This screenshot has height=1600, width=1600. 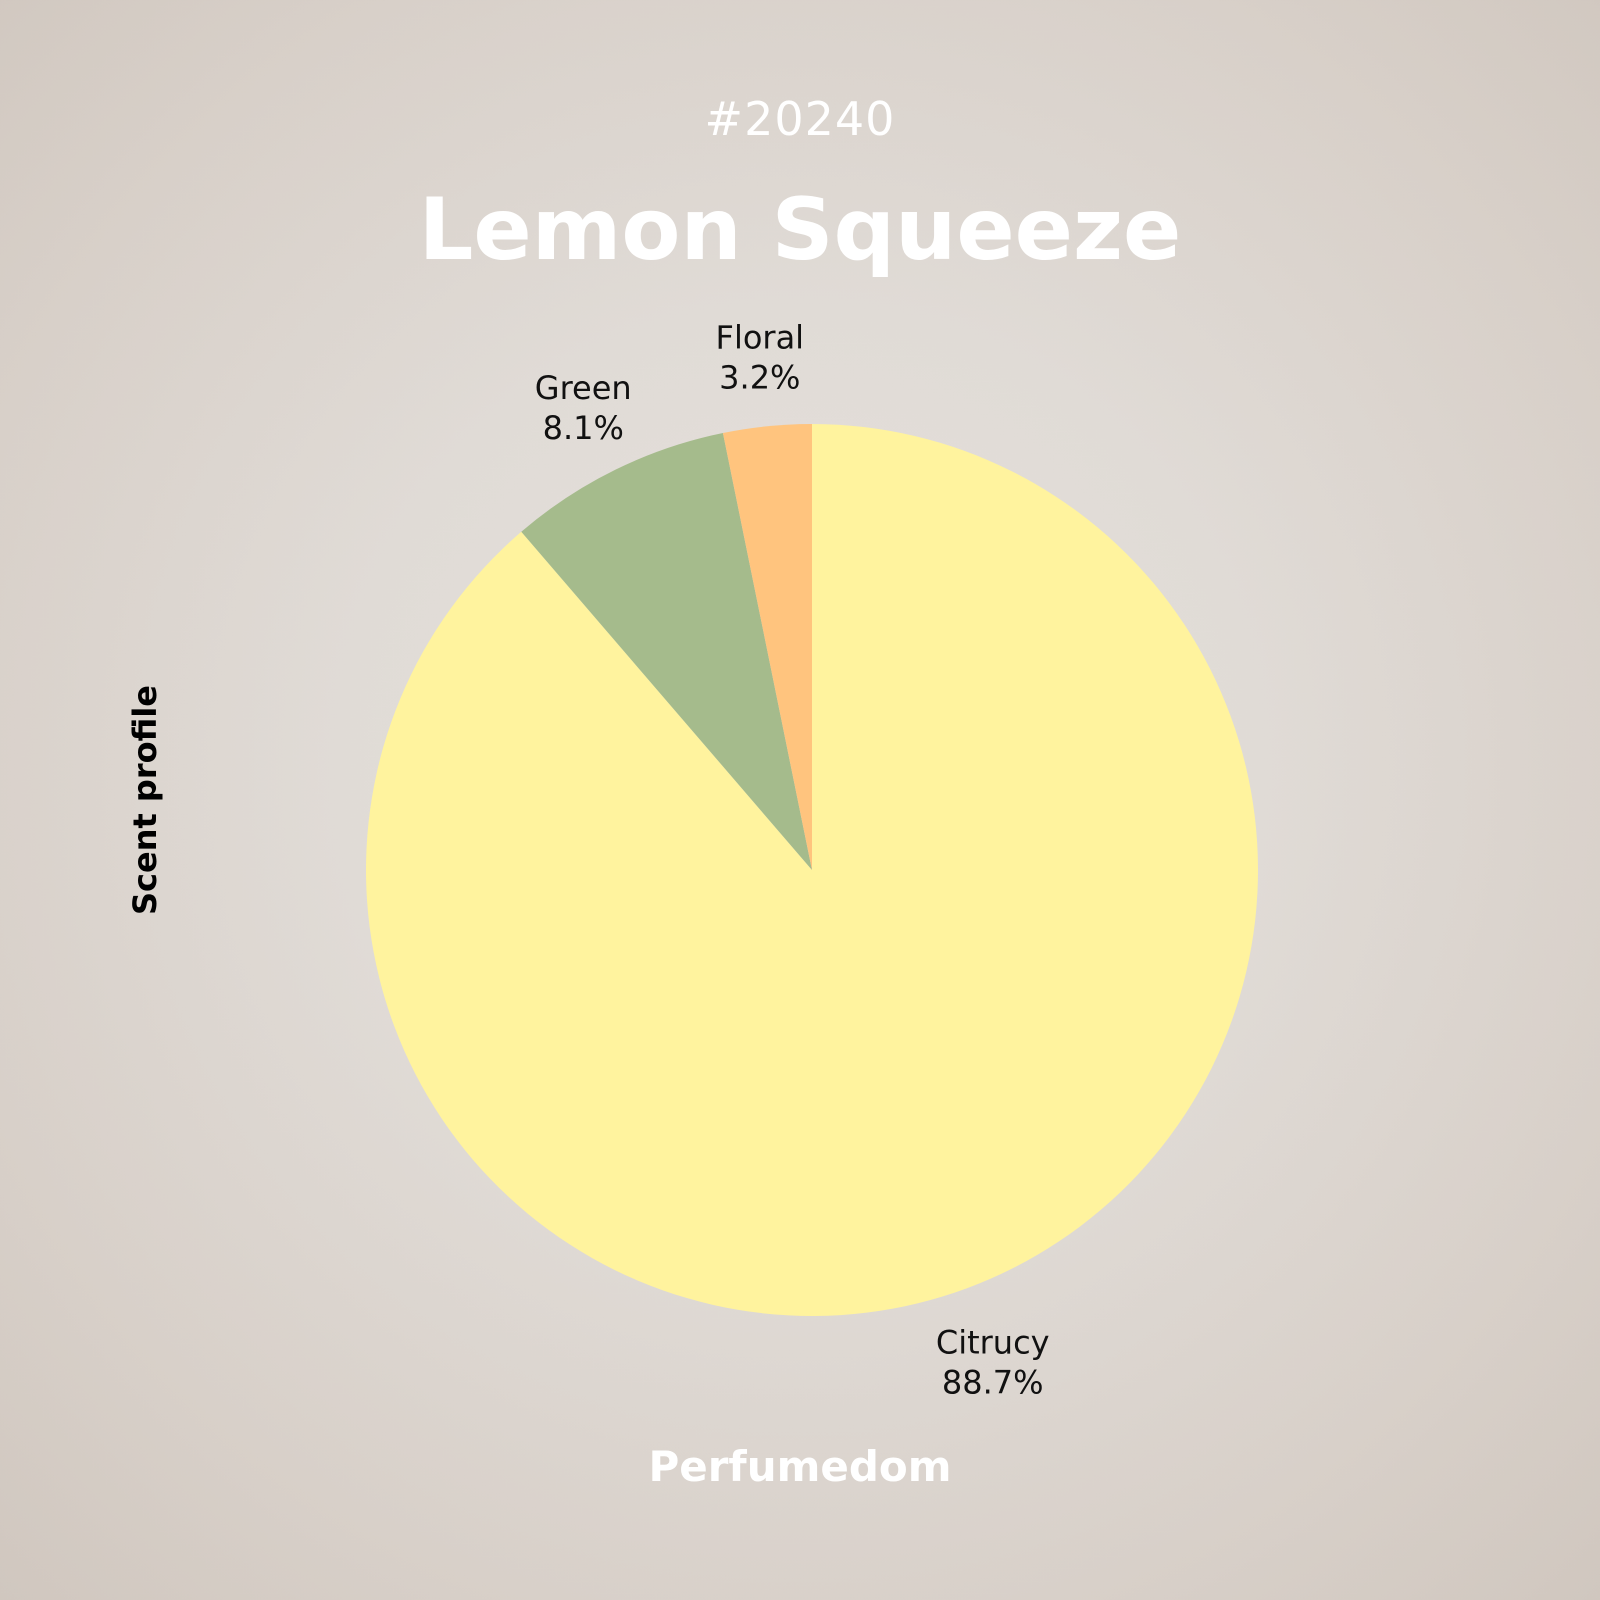 I want to click on slice-value-green: 8.1%, so click(x=583, y=428).